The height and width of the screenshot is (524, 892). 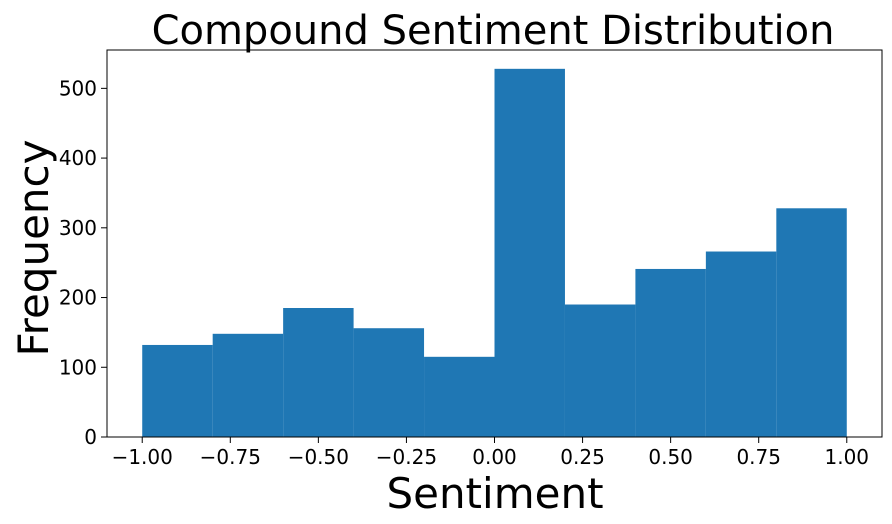 I want to click on y-tick-label: 200, so click(x=78, y=298).